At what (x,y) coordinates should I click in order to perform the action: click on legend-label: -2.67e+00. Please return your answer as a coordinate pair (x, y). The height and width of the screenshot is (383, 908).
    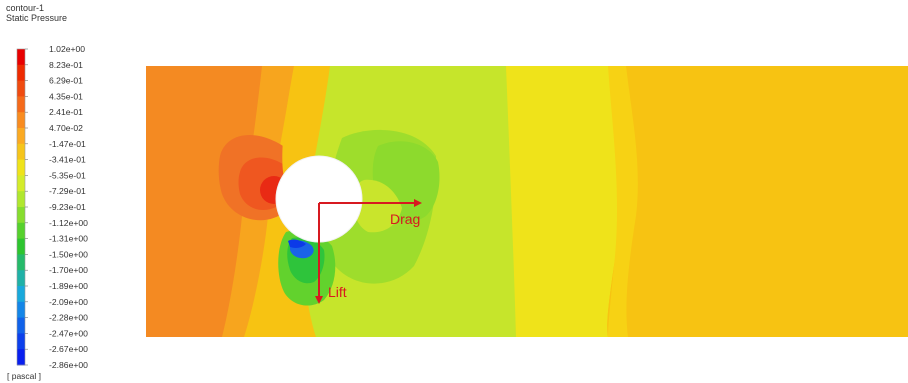
    Looking at the image, I should click on (68, 349).